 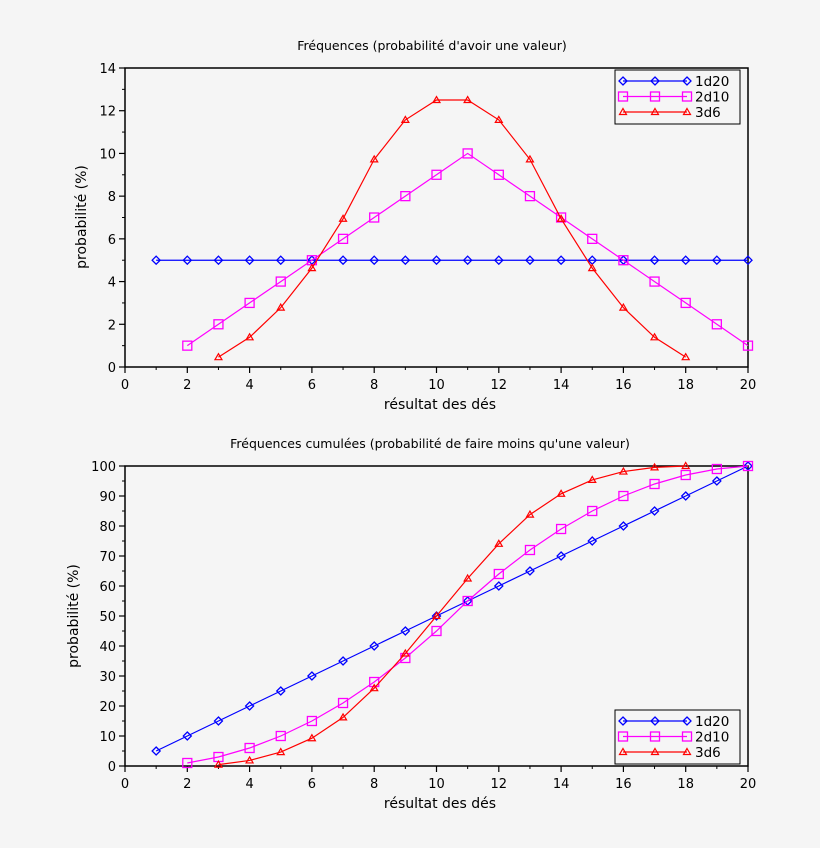 I want to click on x-tick-label: 8, so click(x=374, y=784).